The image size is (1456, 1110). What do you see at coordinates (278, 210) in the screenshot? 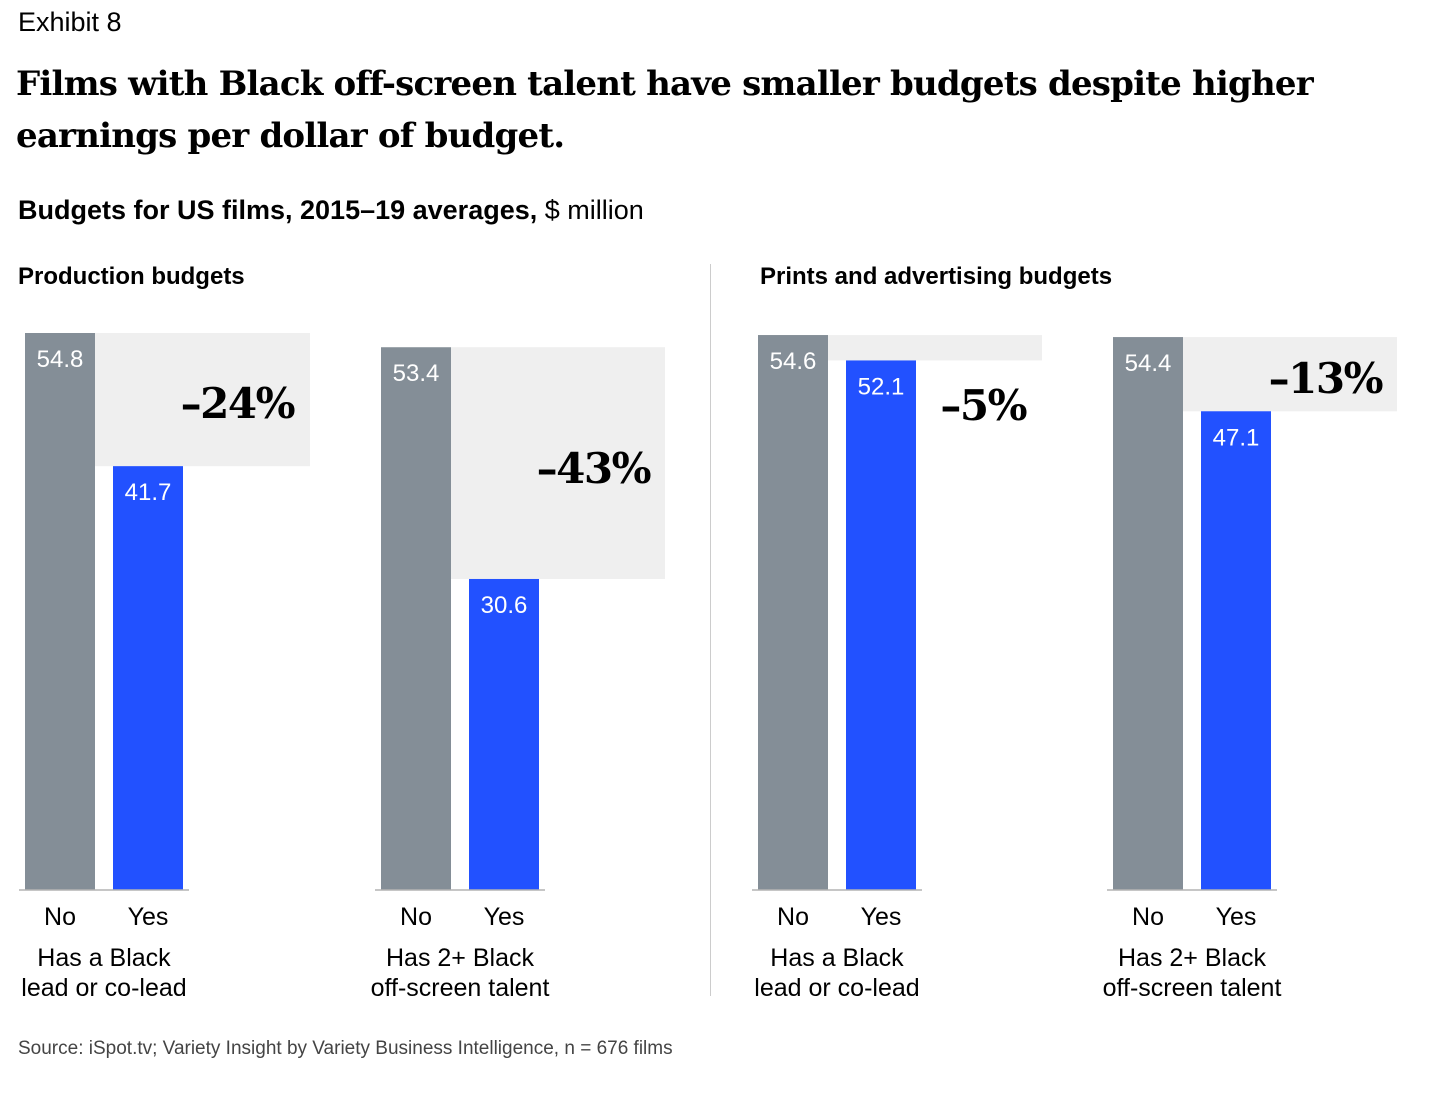
I see `subtitle-main: Budgets for US films, 2015–19 averages,` at bounding box center [278, 210].